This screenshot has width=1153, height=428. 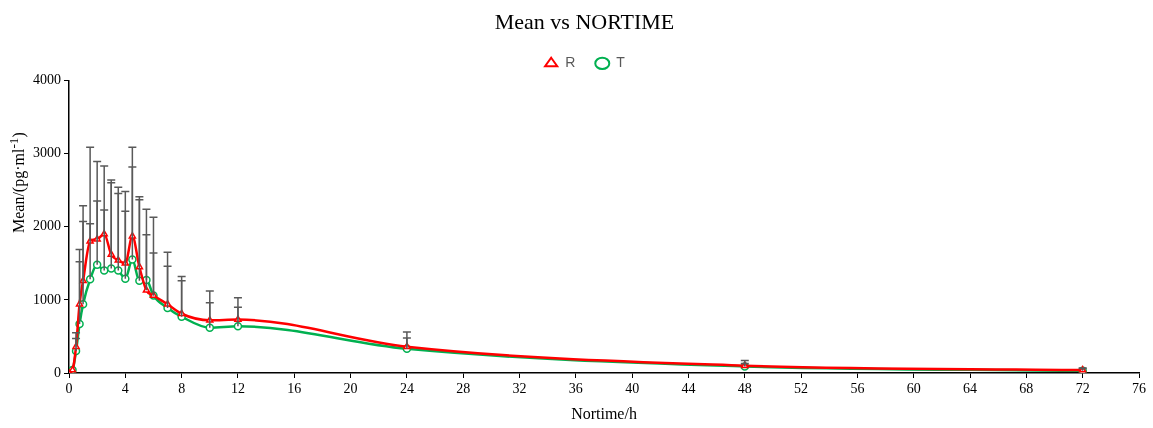 I want to click on y-tick-label: 2000, so click(x=47, y=226).